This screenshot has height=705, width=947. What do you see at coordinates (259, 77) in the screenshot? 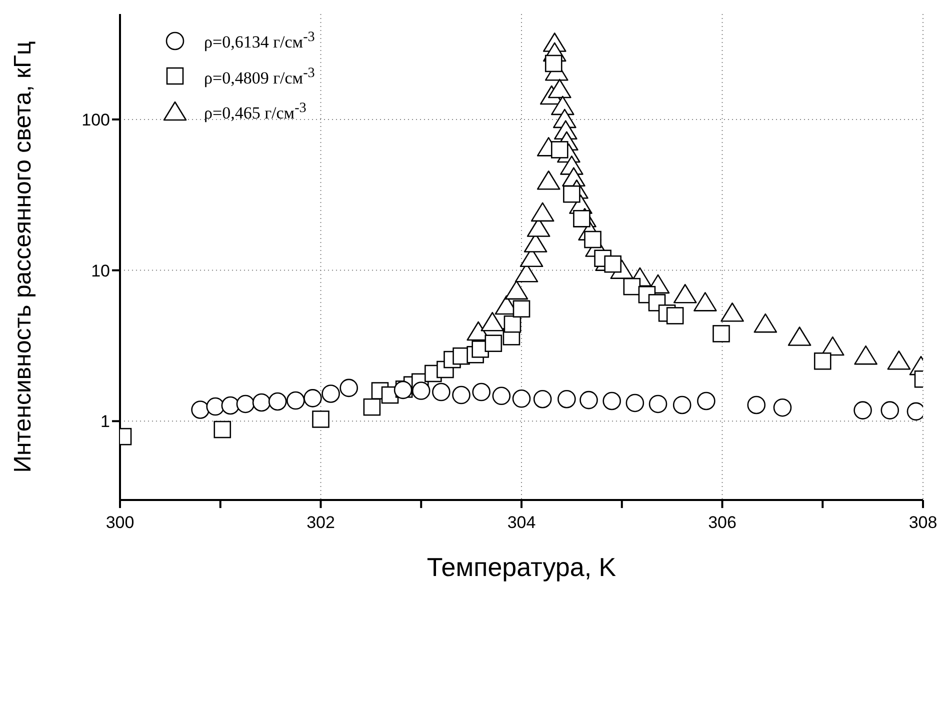
I see `legend-label: ρ=0,4809 г/см$^{-3}$` at bounding box center [259, 77].